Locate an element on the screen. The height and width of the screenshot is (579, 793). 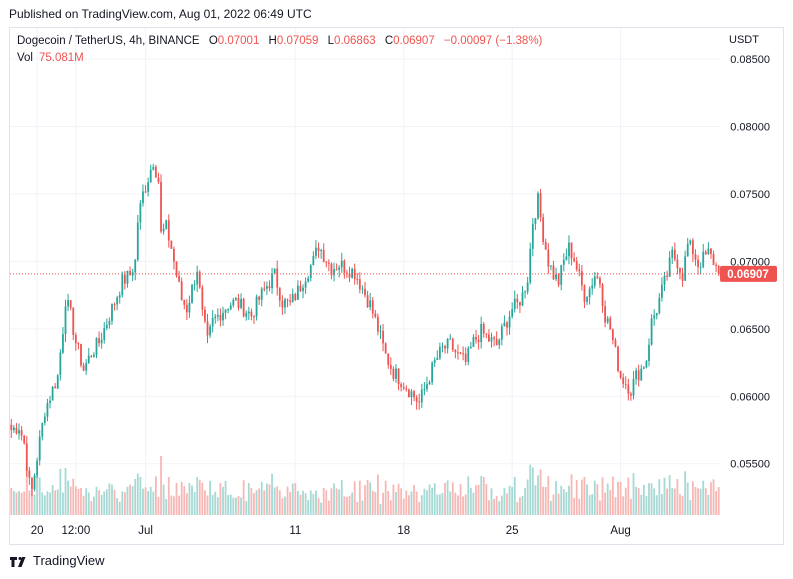
volume-legend: Vol 75.081M is located at coordinates (50, 58).